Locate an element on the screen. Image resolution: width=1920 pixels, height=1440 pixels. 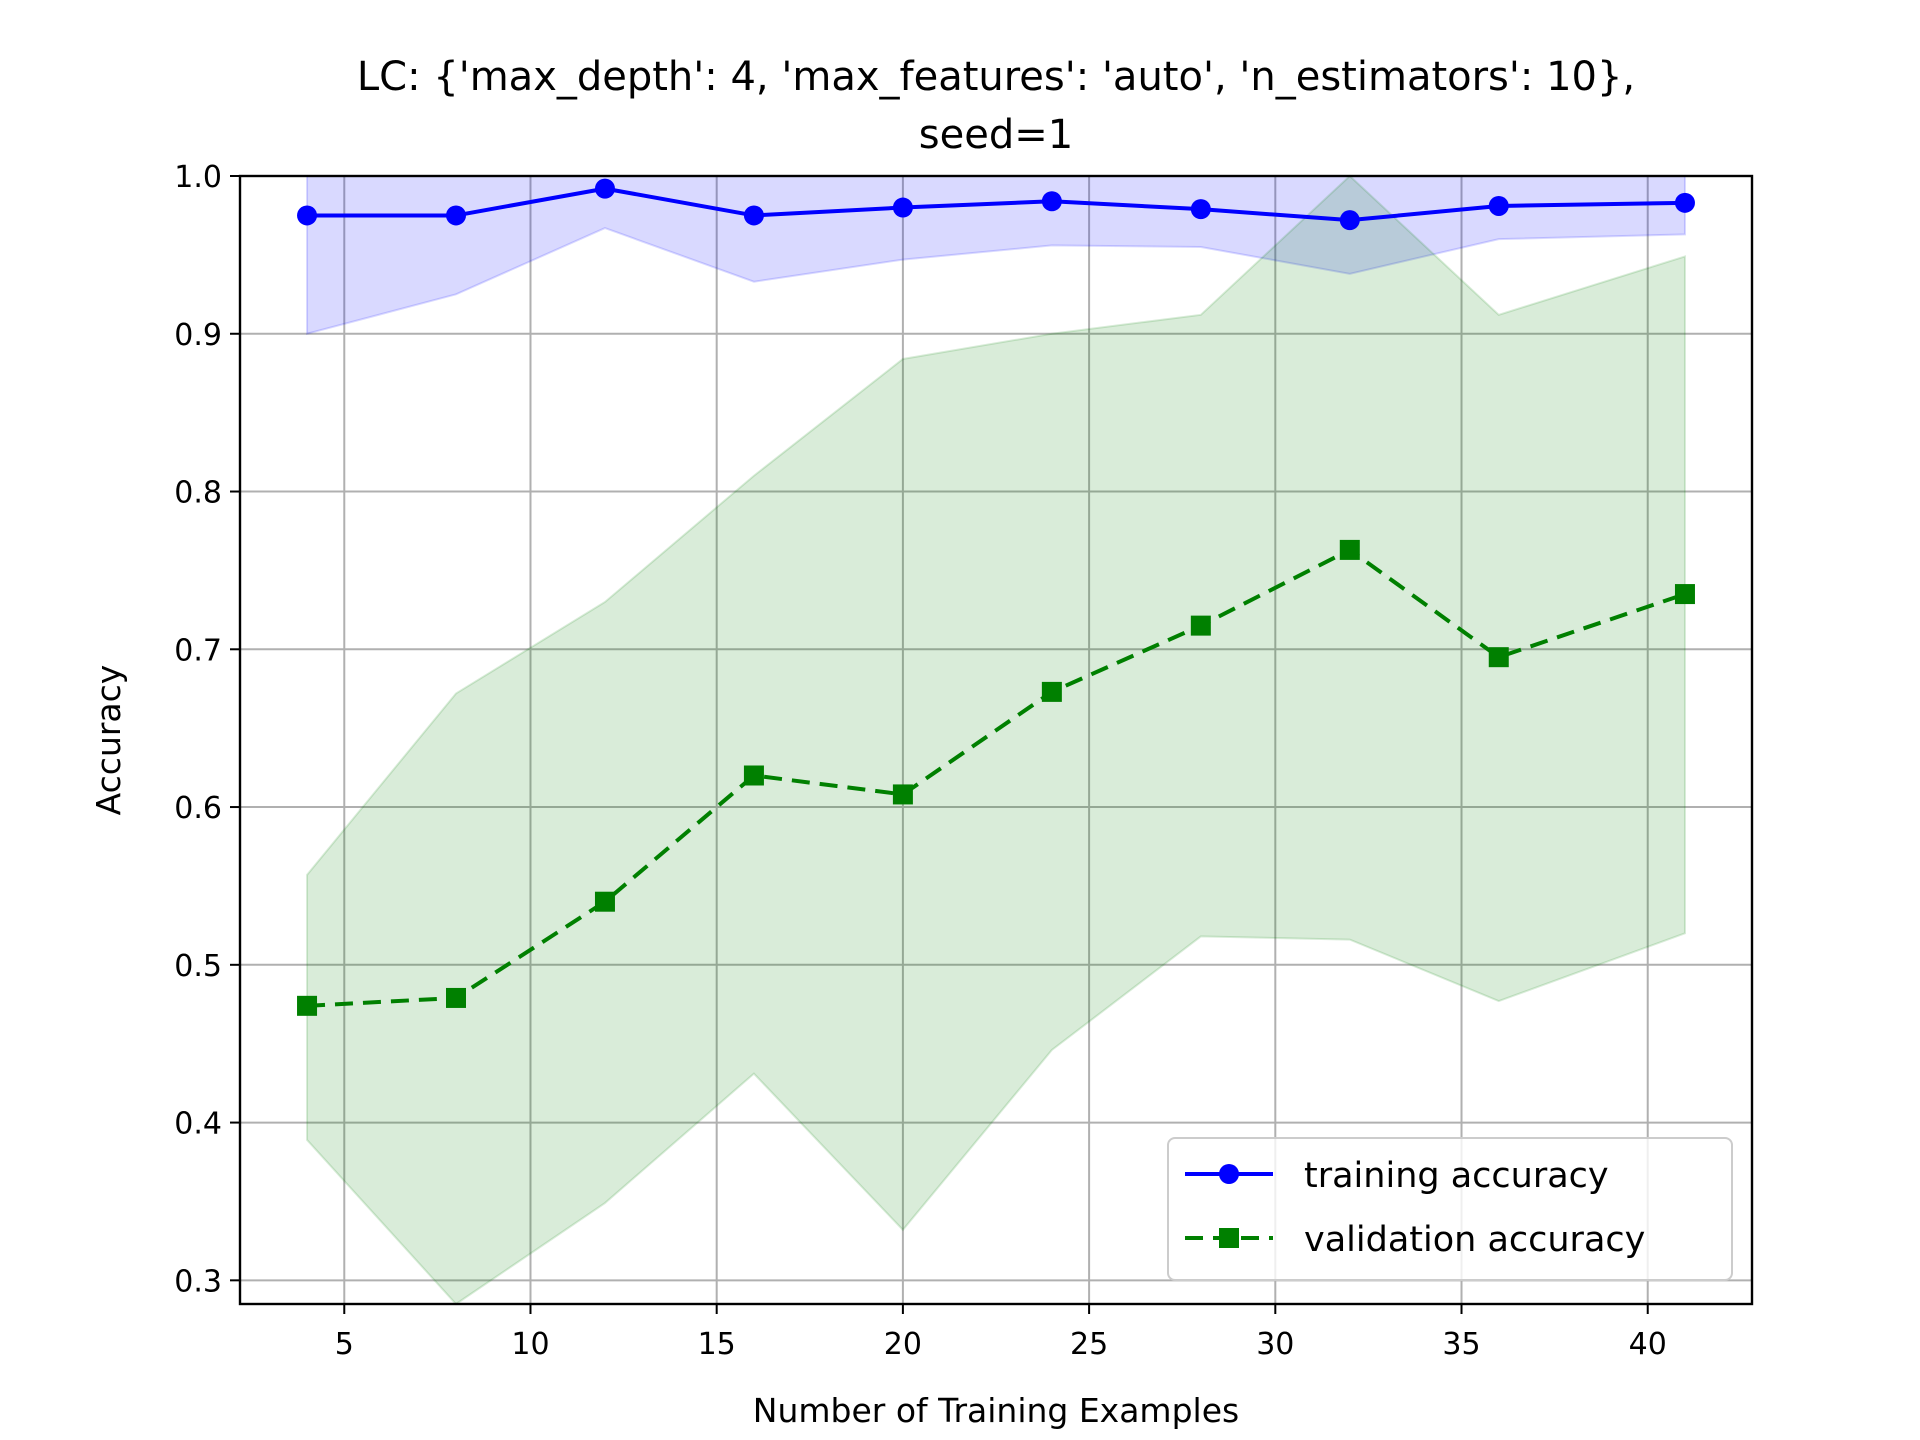
x-tick-label: 25 is located at coordinates (1089, 1344).